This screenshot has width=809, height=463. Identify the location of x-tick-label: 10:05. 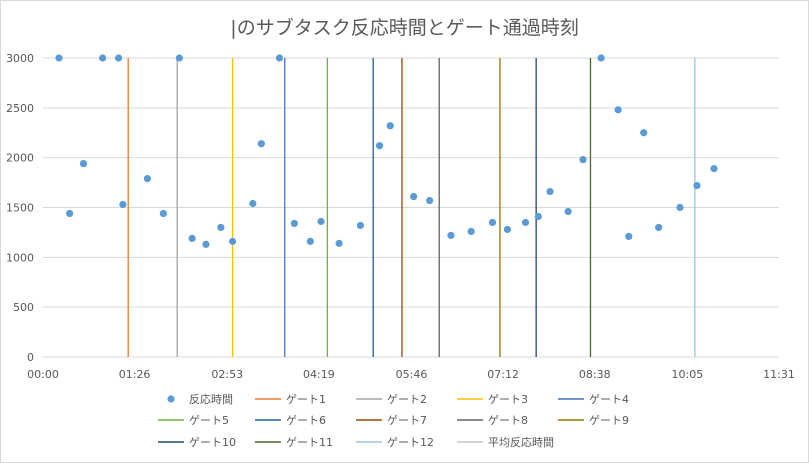
(688, 374).